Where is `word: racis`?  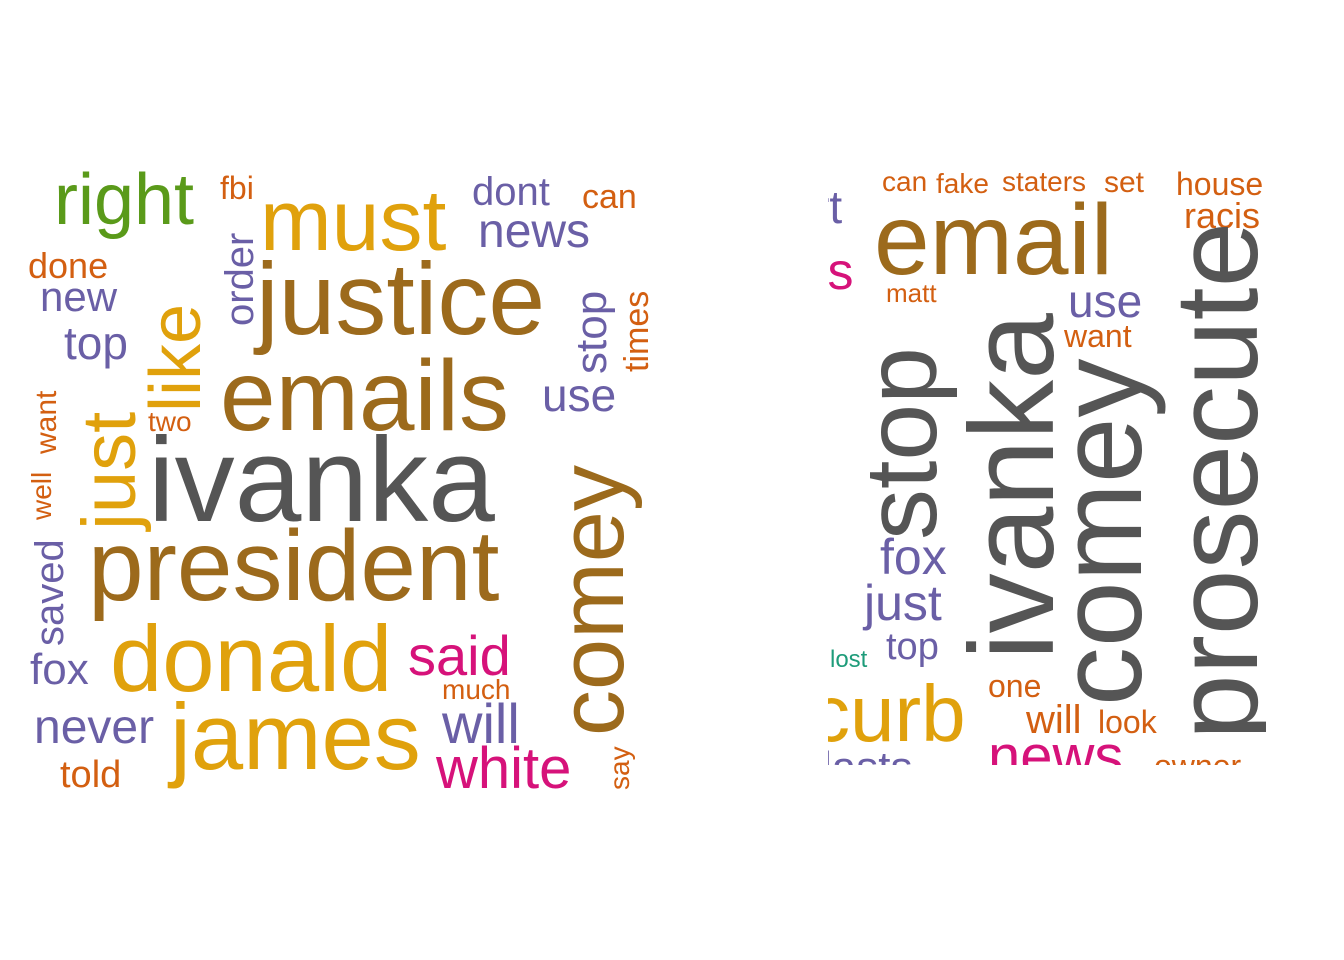 word: racis is located at coordinates (1222, 215).